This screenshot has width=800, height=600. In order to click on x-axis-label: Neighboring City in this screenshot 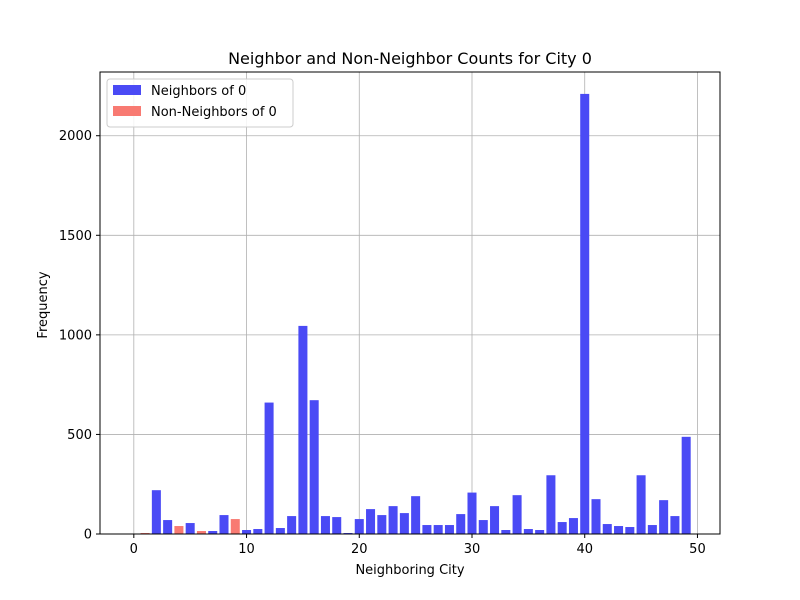, I will do `click(409, 570)`.